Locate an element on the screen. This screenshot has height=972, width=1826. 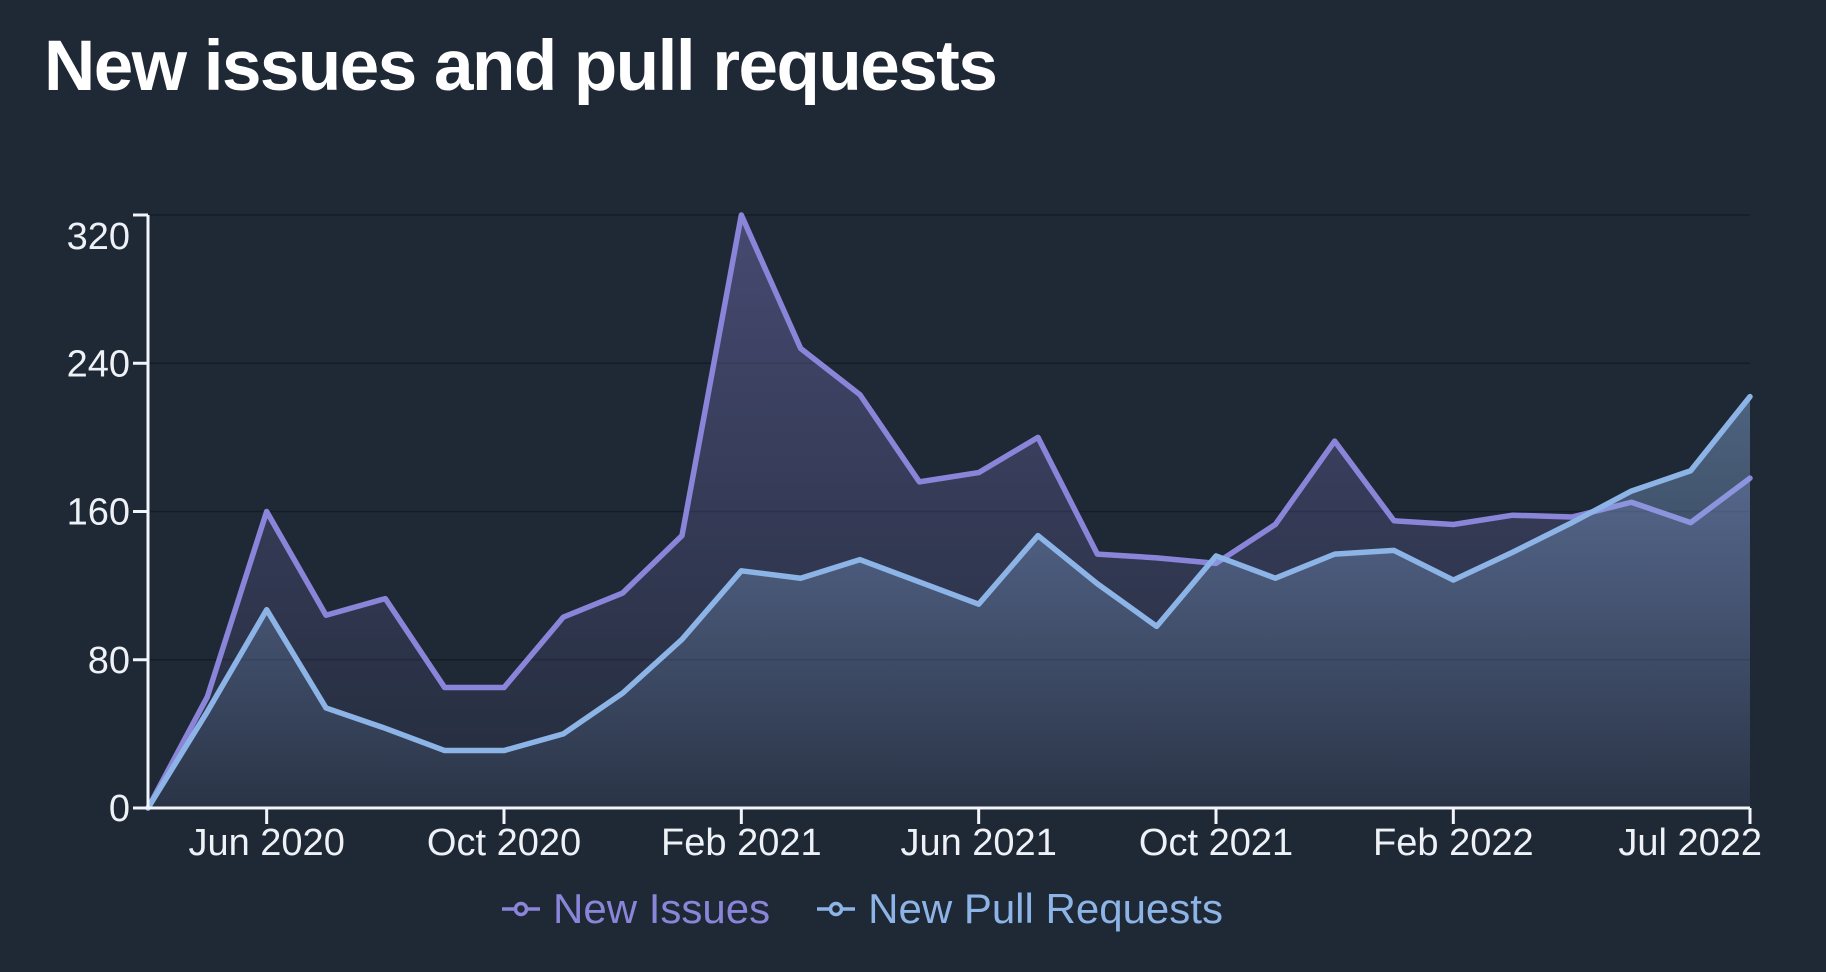
y-tick-label-320: 320 is located at coordinates (98, 237).